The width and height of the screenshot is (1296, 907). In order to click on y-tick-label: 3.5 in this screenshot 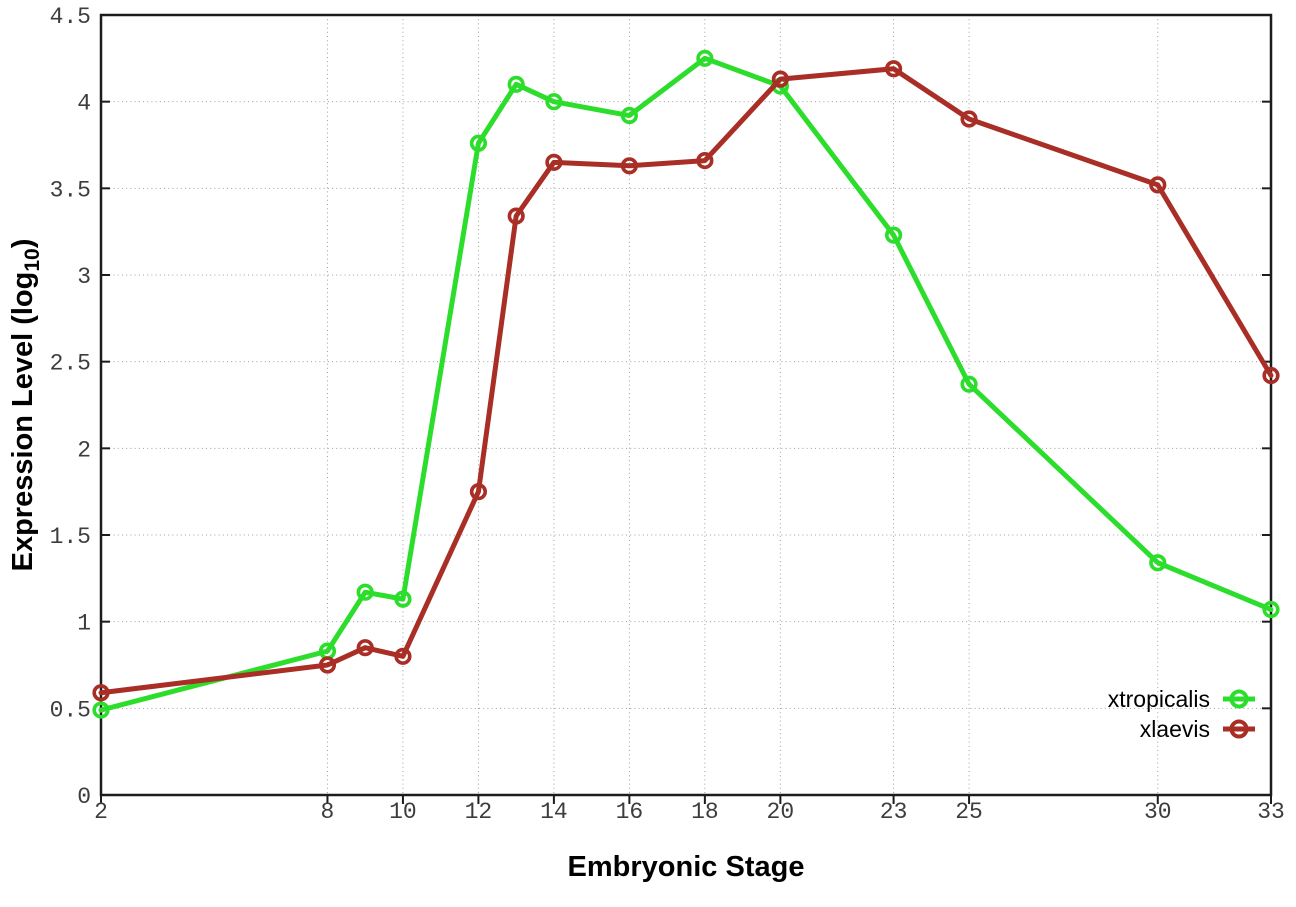, I will do `click(70, 190)`.